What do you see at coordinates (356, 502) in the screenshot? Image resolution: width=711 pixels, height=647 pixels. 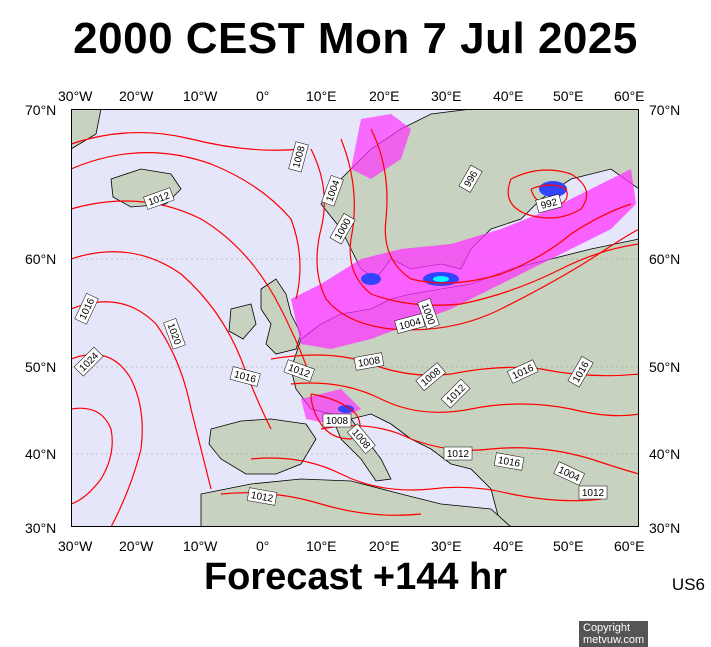 I see `north-africa` at bounding box center [356, 502].